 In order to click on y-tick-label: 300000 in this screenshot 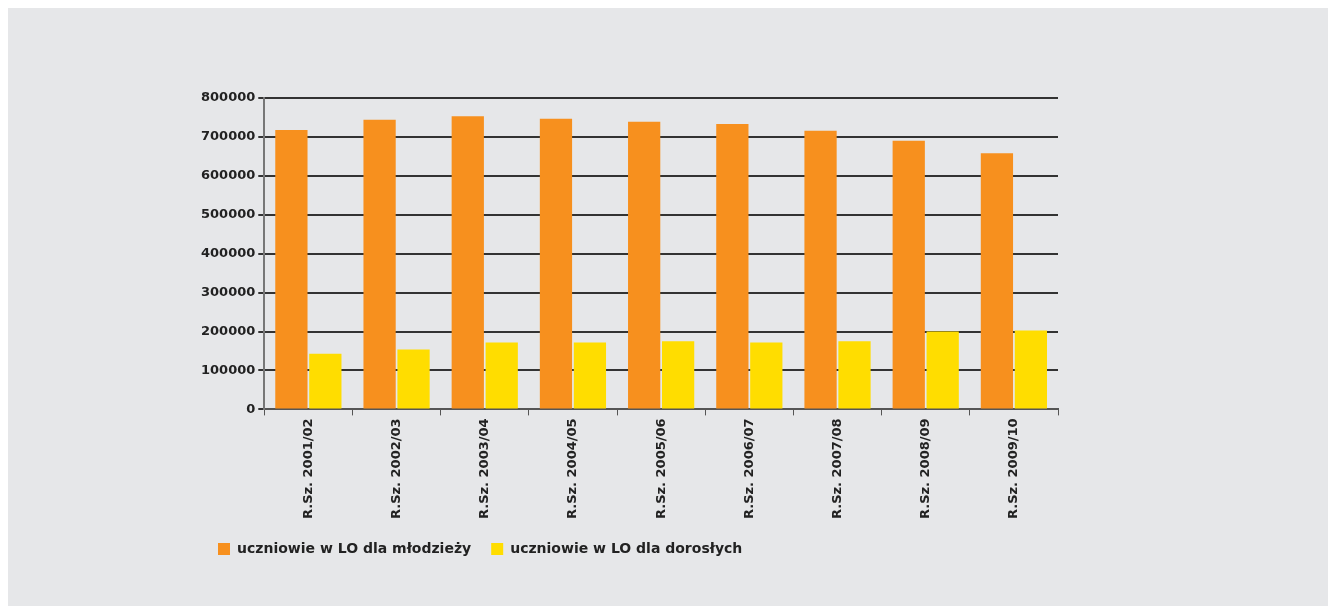, I will do `click(228, 291)`.